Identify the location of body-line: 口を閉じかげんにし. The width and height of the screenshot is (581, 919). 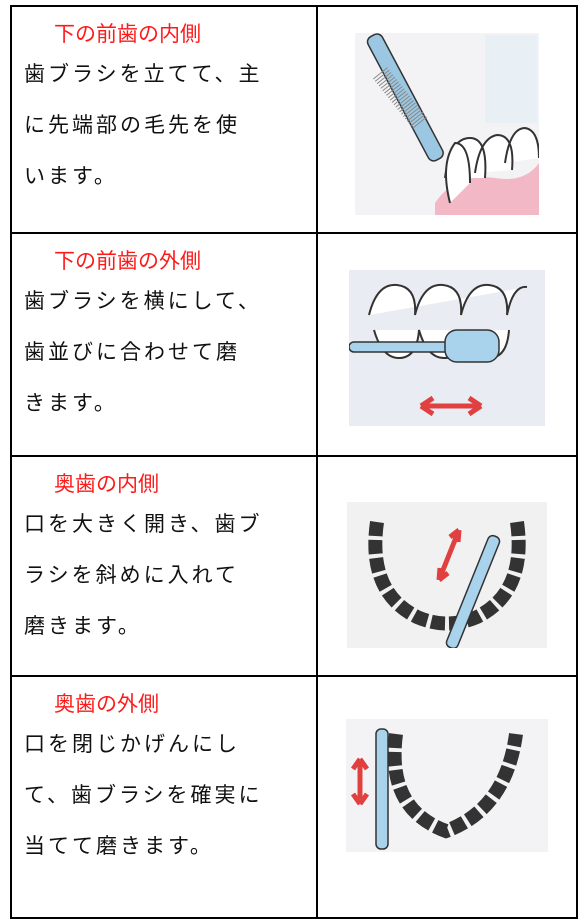
(132, 744).